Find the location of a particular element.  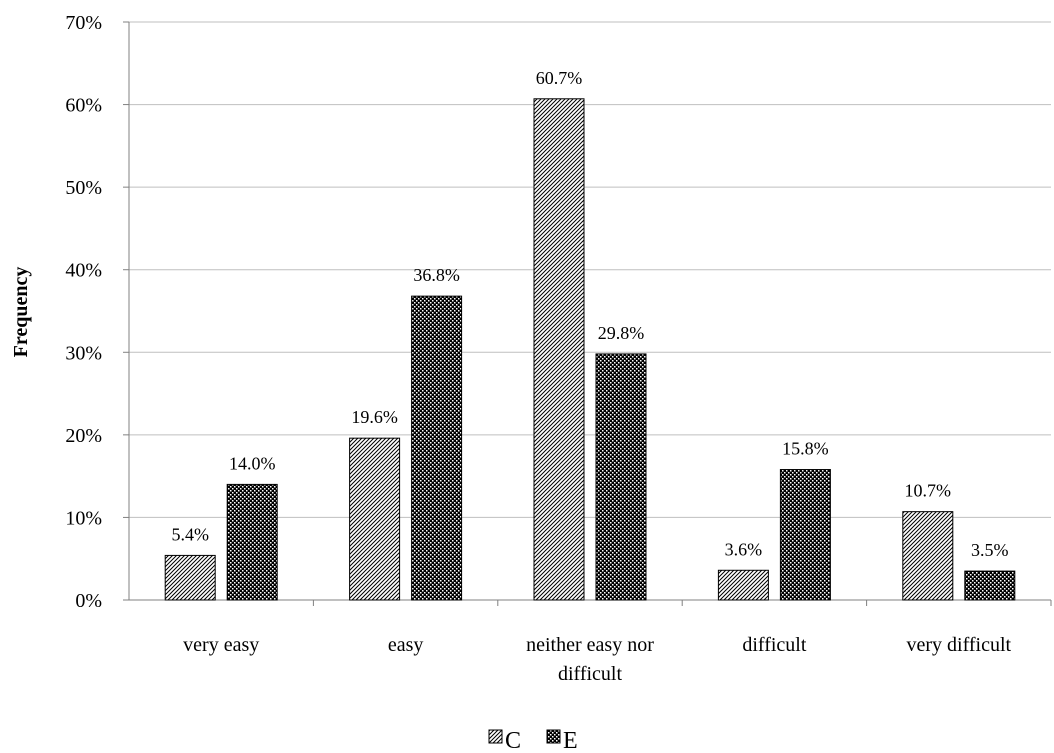

y-tick-label: 40% is located at coordinates (83, 271).